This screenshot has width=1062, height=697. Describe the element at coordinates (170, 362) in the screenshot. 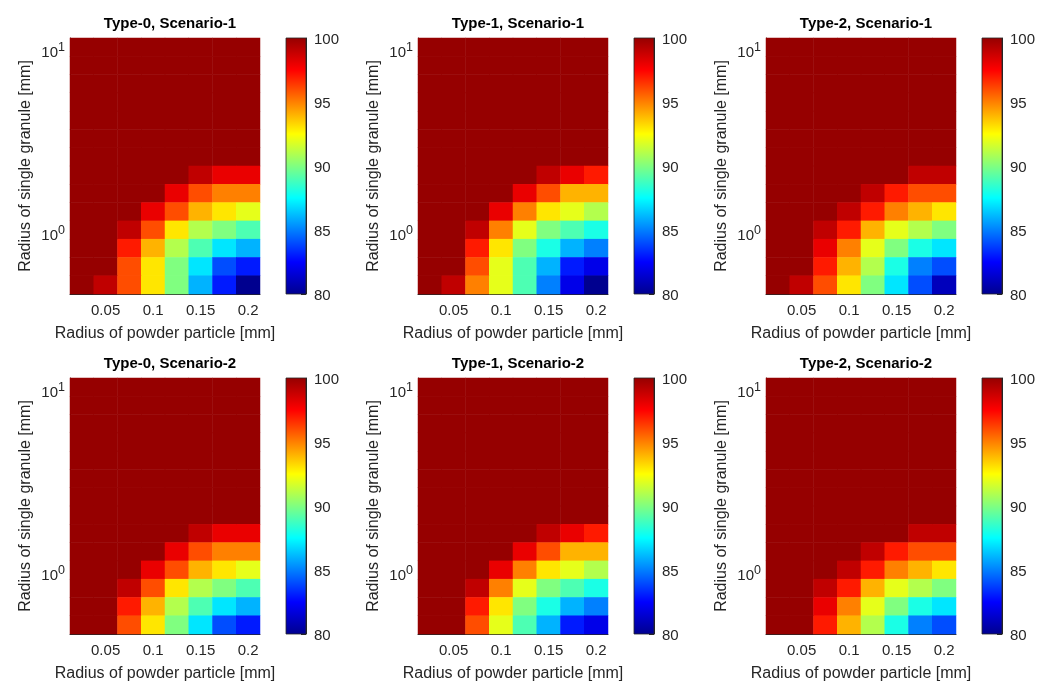

I see `chart-title: Type-0, Scenario-2` at that location.